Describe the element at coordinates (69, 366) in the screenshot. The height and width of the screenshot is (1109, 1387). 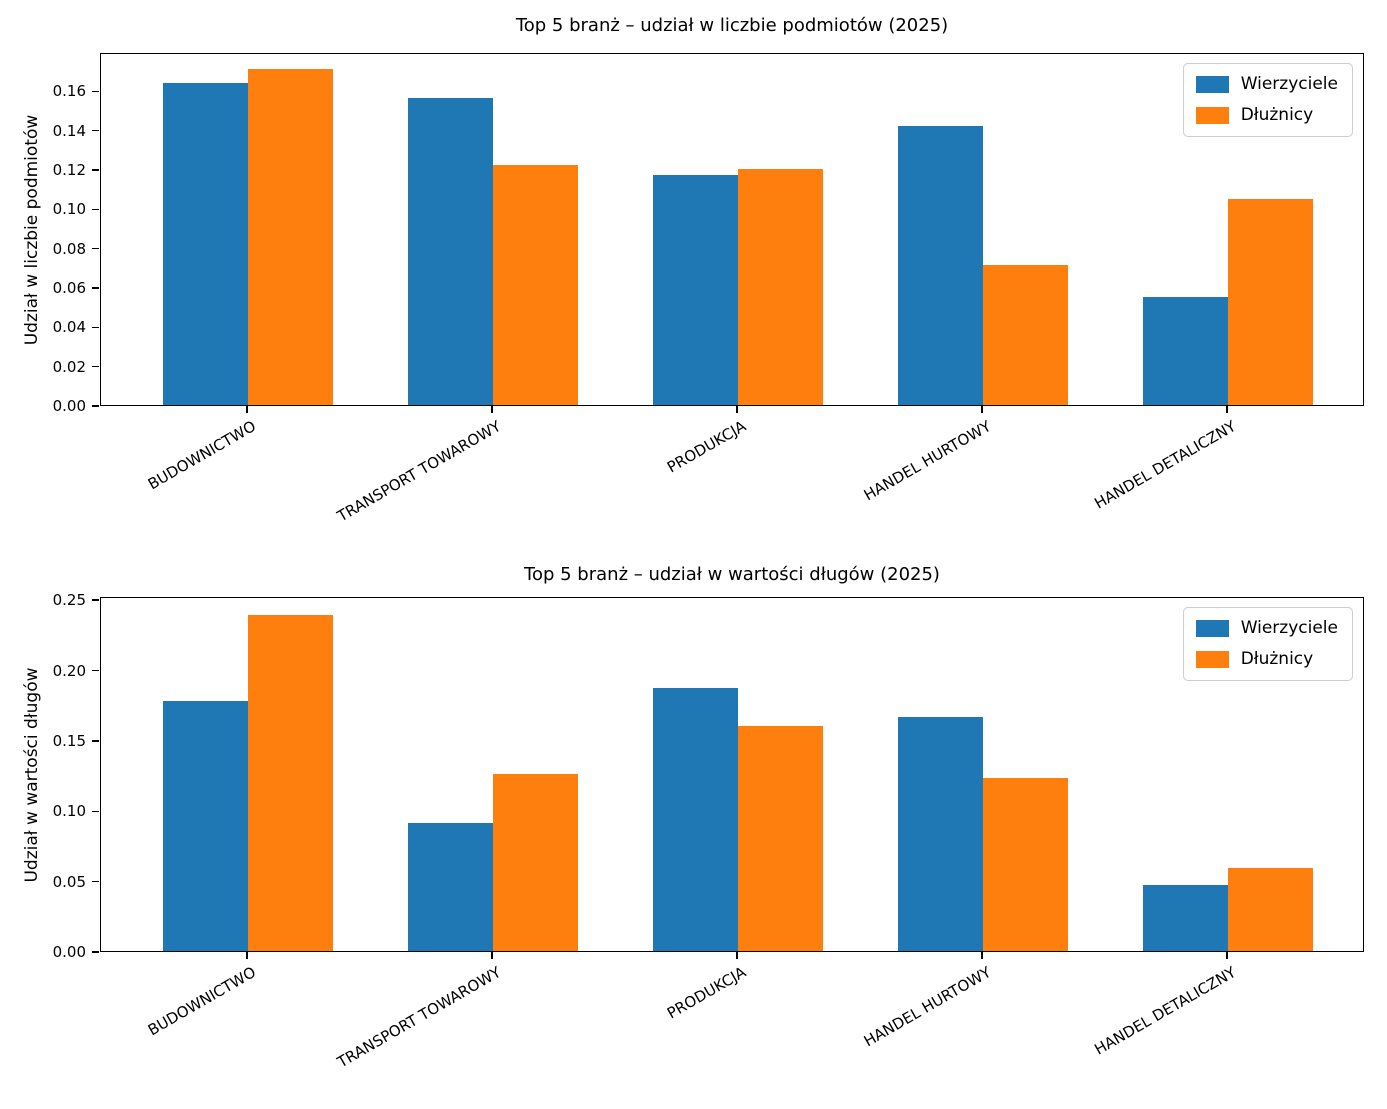
I see `y-tick-label: 0.02` at that location.